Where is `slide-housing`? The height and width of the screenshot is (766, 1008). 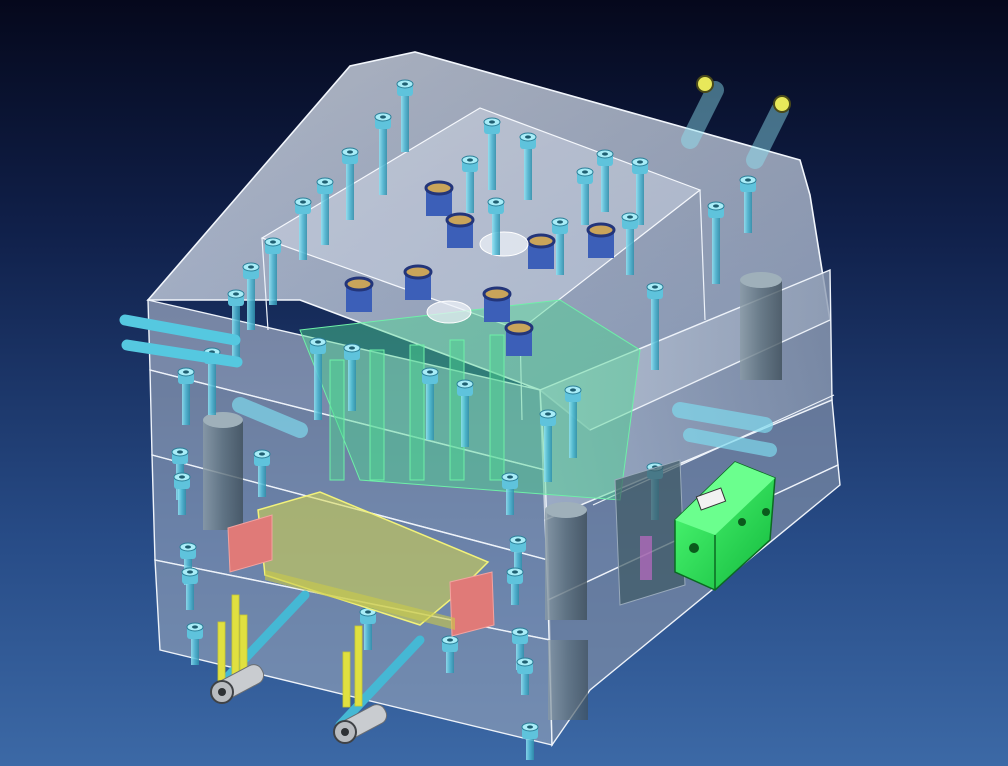 slide-housing is located at coordinates (650, 532).